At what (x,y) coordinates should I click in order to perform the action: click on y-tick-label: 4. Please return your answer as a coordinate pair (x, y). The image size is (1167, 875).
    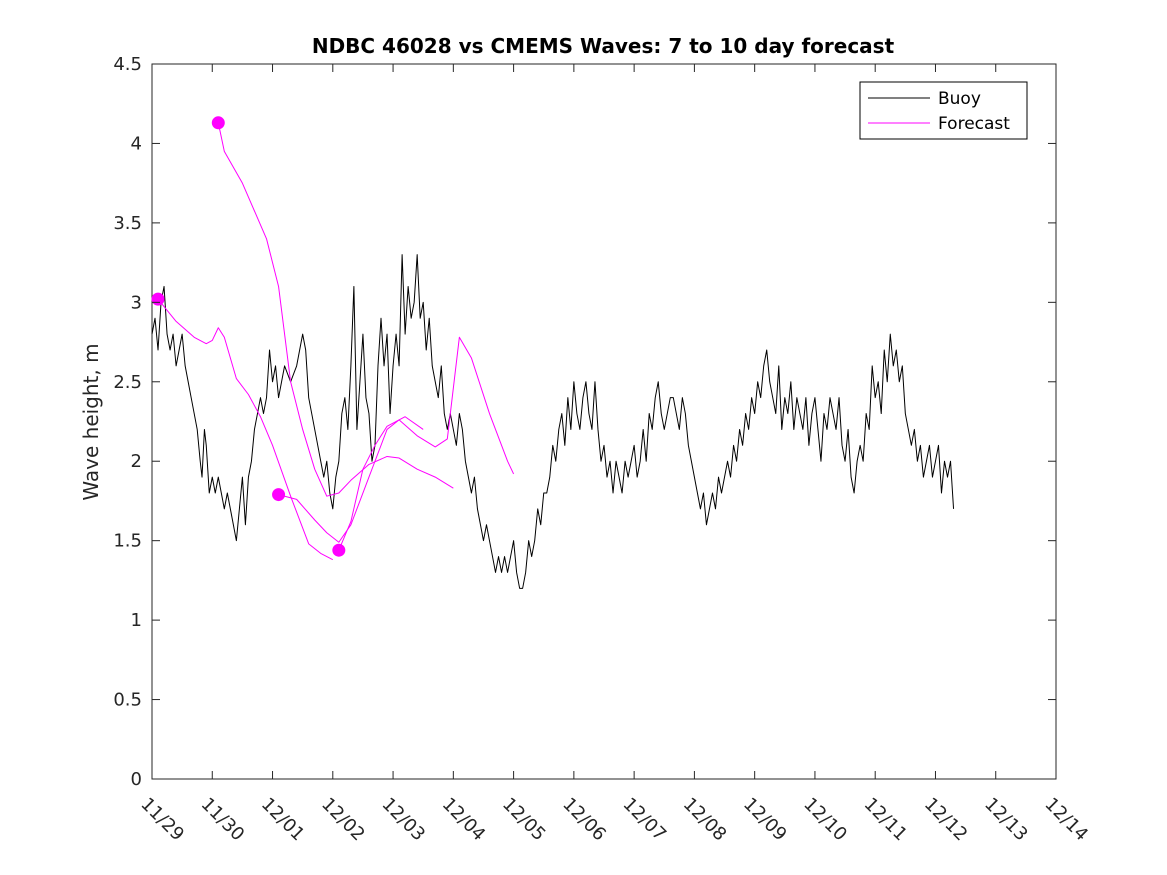
    Looking at the image, I should click on (136, 143).